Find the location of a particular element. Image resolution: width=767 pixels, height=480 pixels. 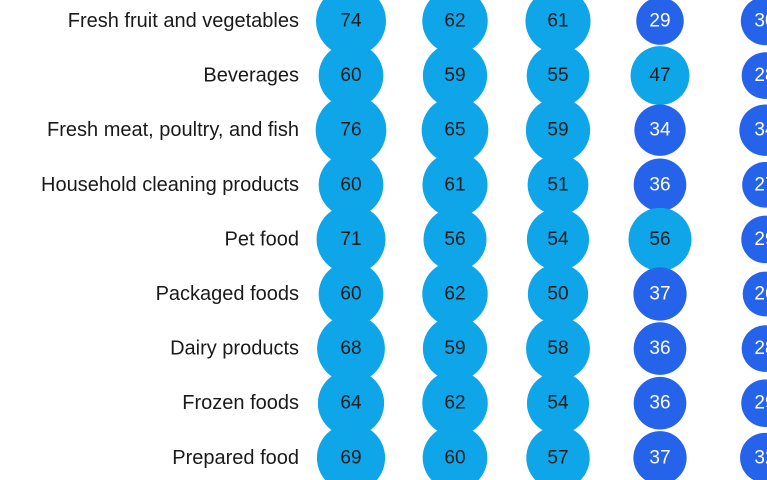

bubble-value-label: 51 is located at coordinates (557, 184).